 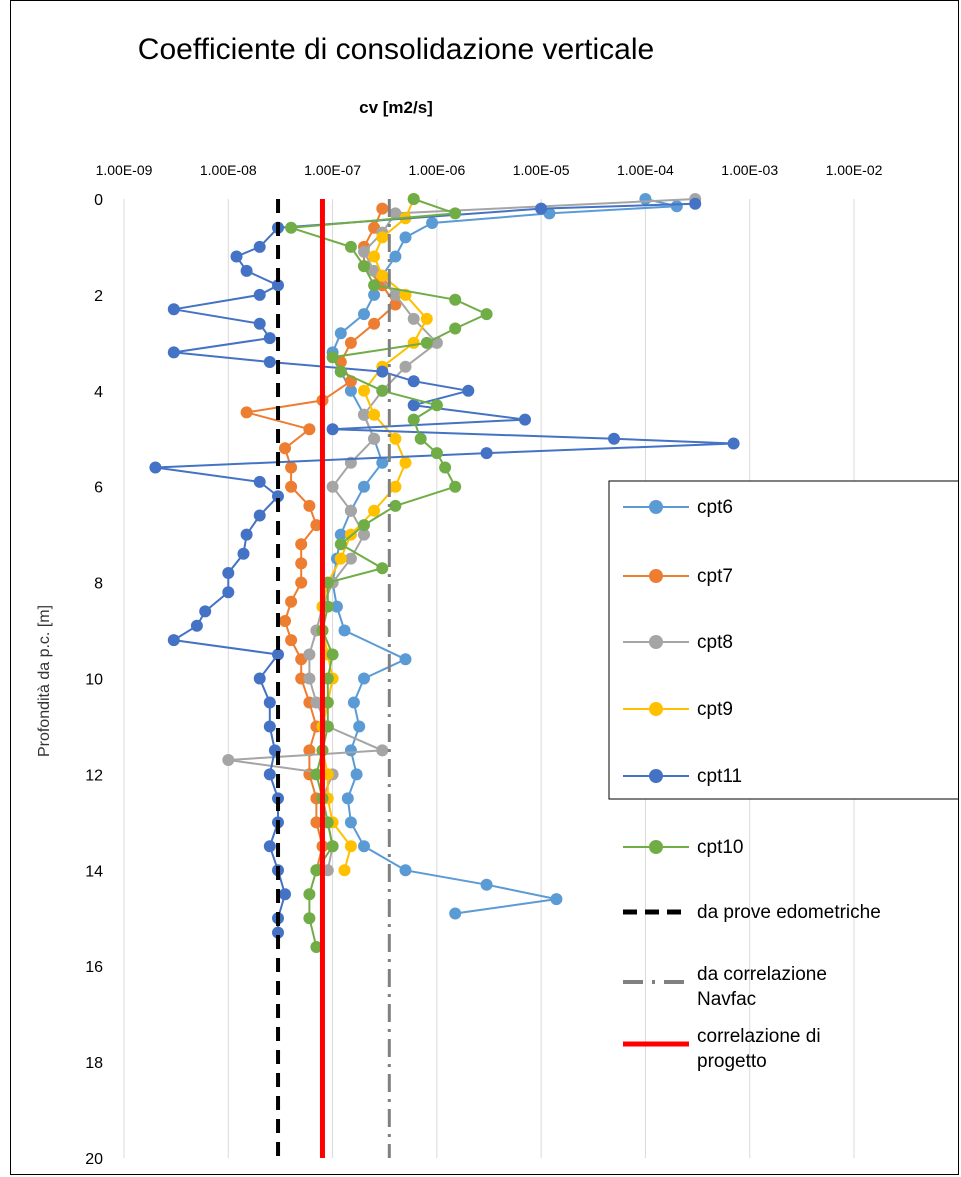 I want to click on x-tick-label: 1.00E-06, so click(x=436, y=170).